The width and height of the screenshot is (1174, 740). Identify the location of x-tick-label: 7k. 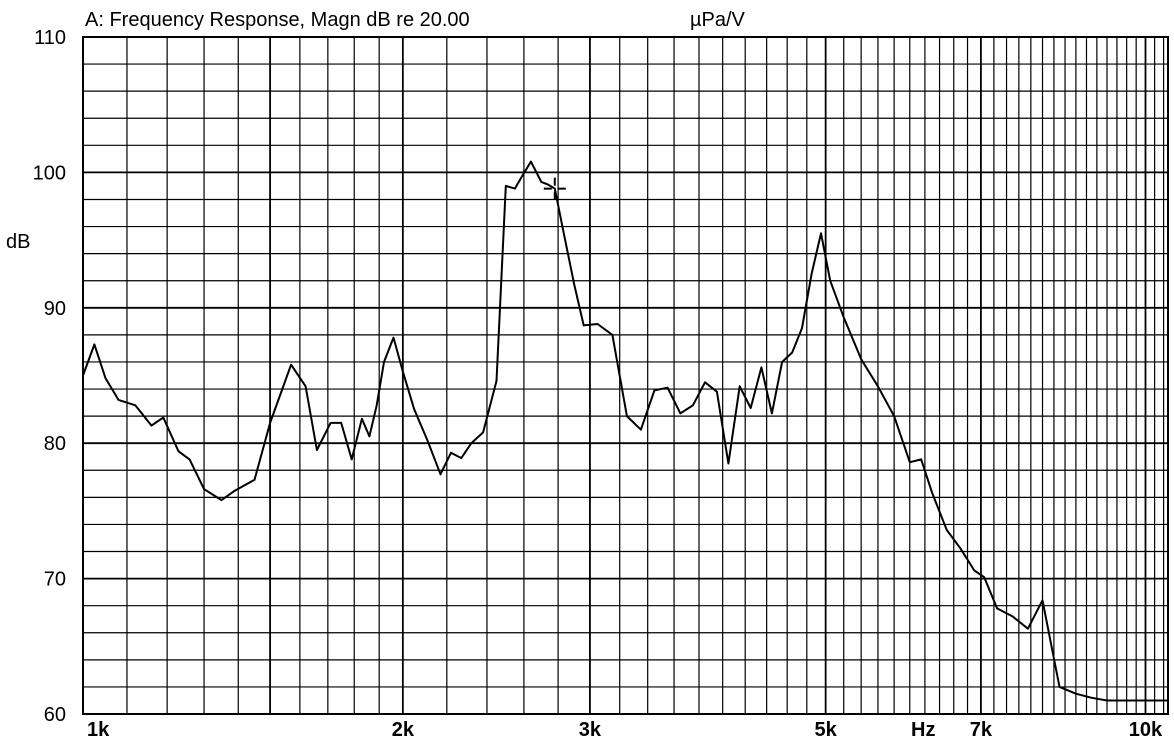
(981, 729).